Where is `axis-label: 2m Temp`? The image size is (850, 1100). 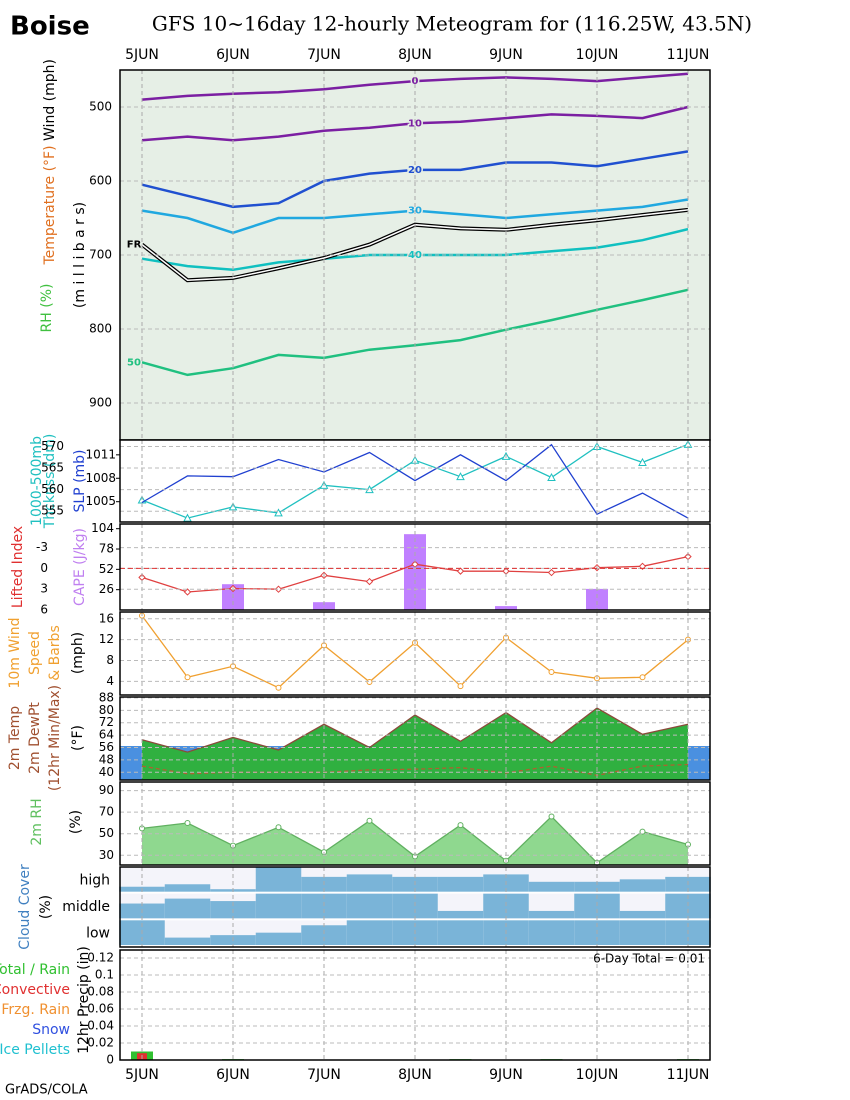
axis-label: 2m Temp is located at coordinates (15, 738).